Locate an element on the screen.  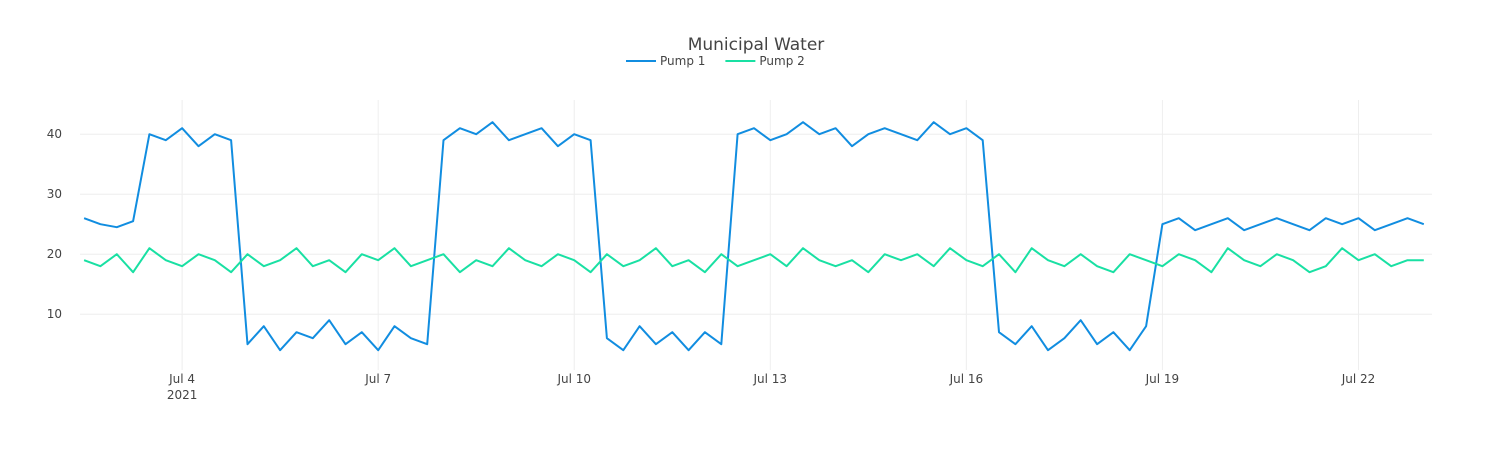
line-series is located at coordinates (753, 260).